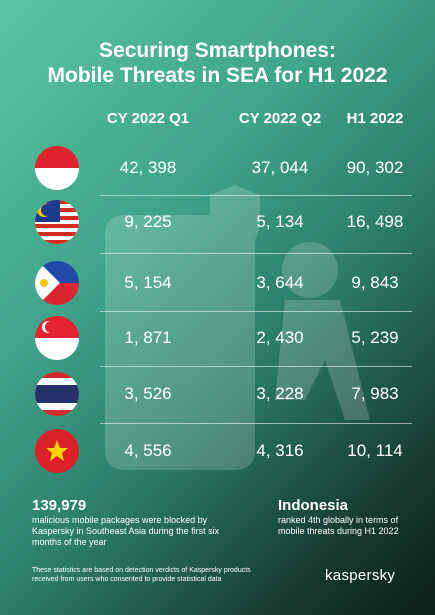 The image size is (435, 615). I want to click on title-line: Mobile Threats in SEA for H1 2022, so click(217, 75).